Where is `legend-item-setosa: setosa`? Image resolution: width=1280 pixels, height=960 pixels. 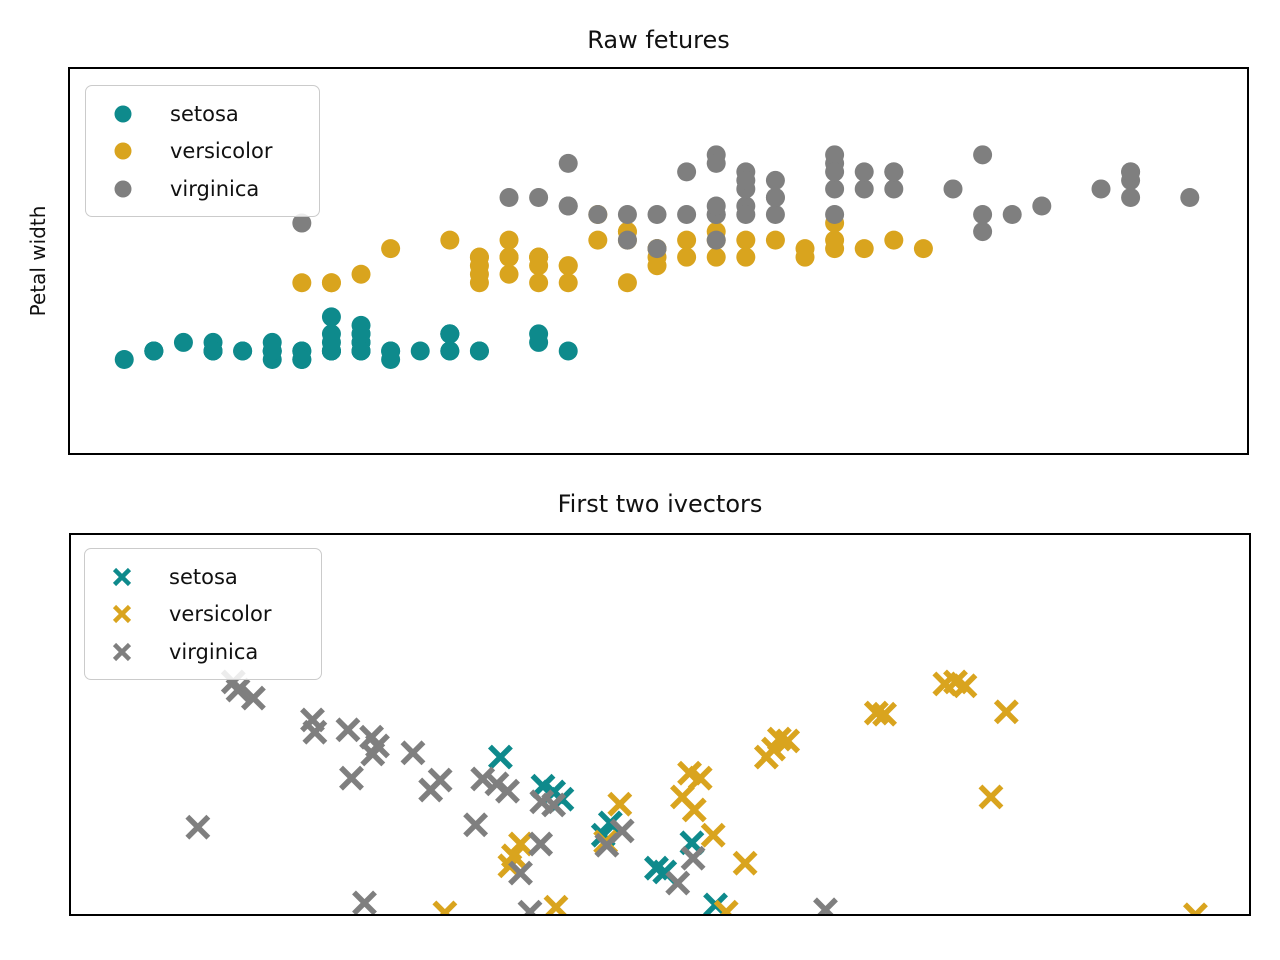 legend-item-setosa: setosa is located at coordinates (203, 577).